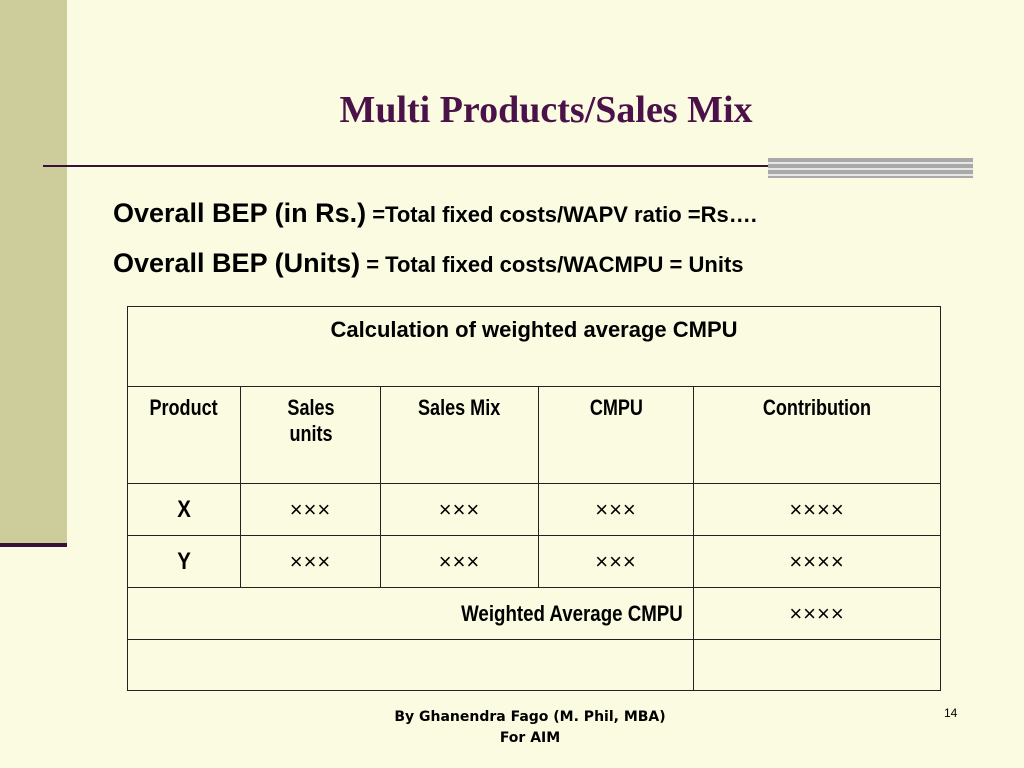  I want to click on footer-author: By Ghanendra Fago (M. Phil, MBA), so click(530, 717).